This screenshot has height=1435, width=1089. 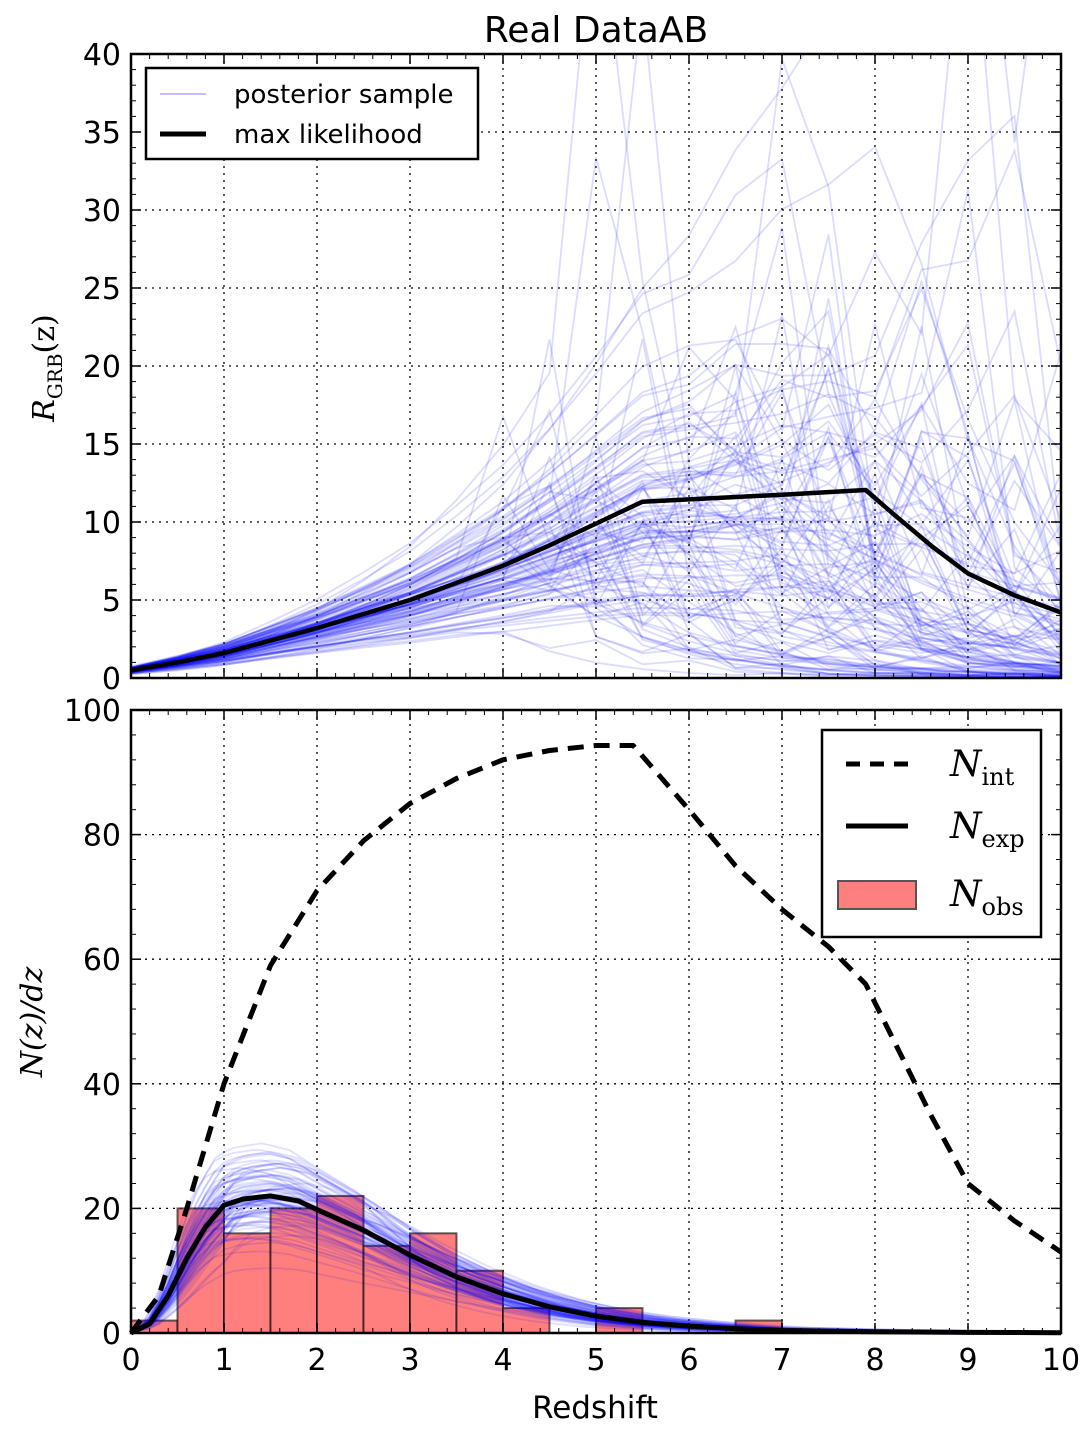 I want to click on legend-int-main: N, so click(x=966, y=764).